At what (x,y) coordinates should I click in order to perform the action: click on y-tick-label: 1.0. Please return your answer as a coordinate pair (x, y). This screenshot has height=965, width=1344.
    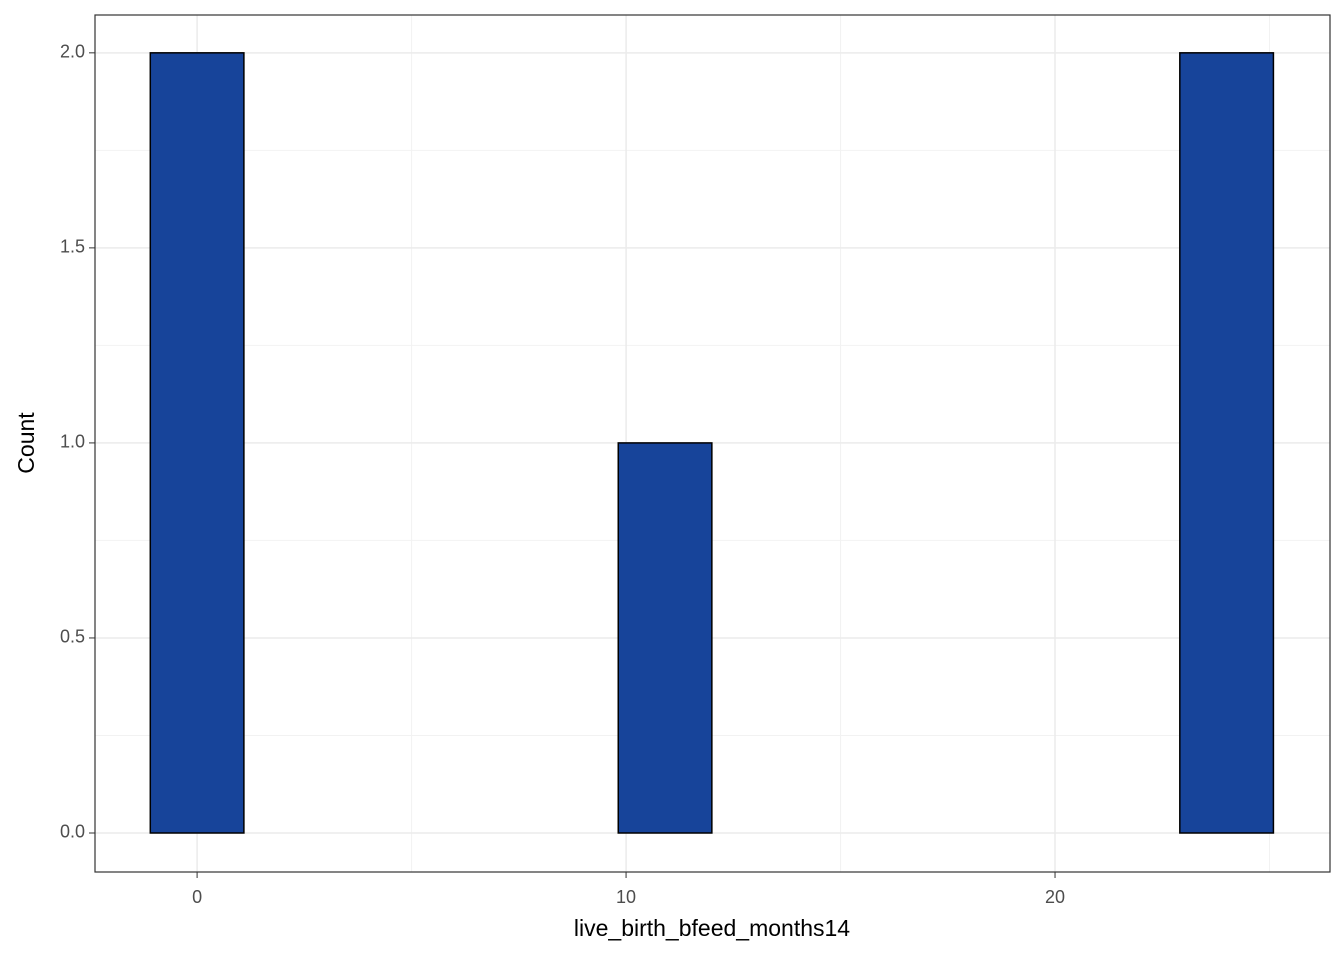
    Looking at the image, I should click on (72, 442).